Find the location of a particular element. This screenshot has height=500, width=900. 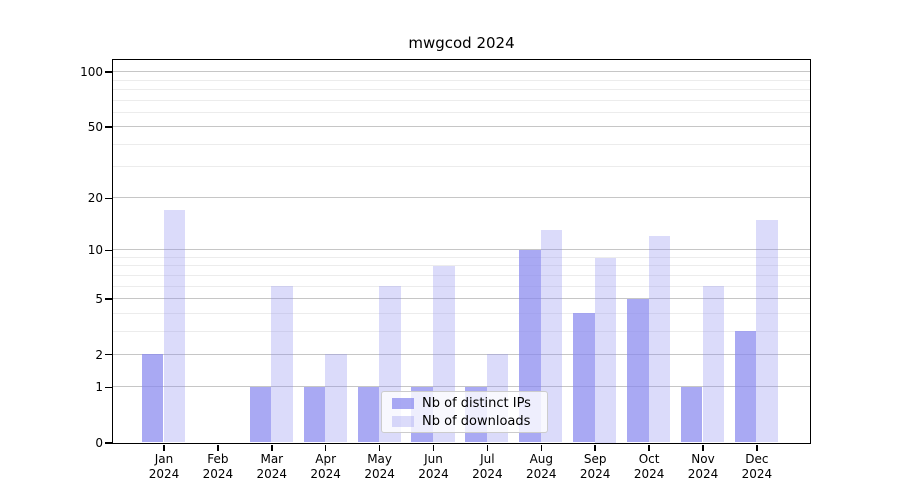

legend-swatch-downloads is located at coordinates (403, 421).